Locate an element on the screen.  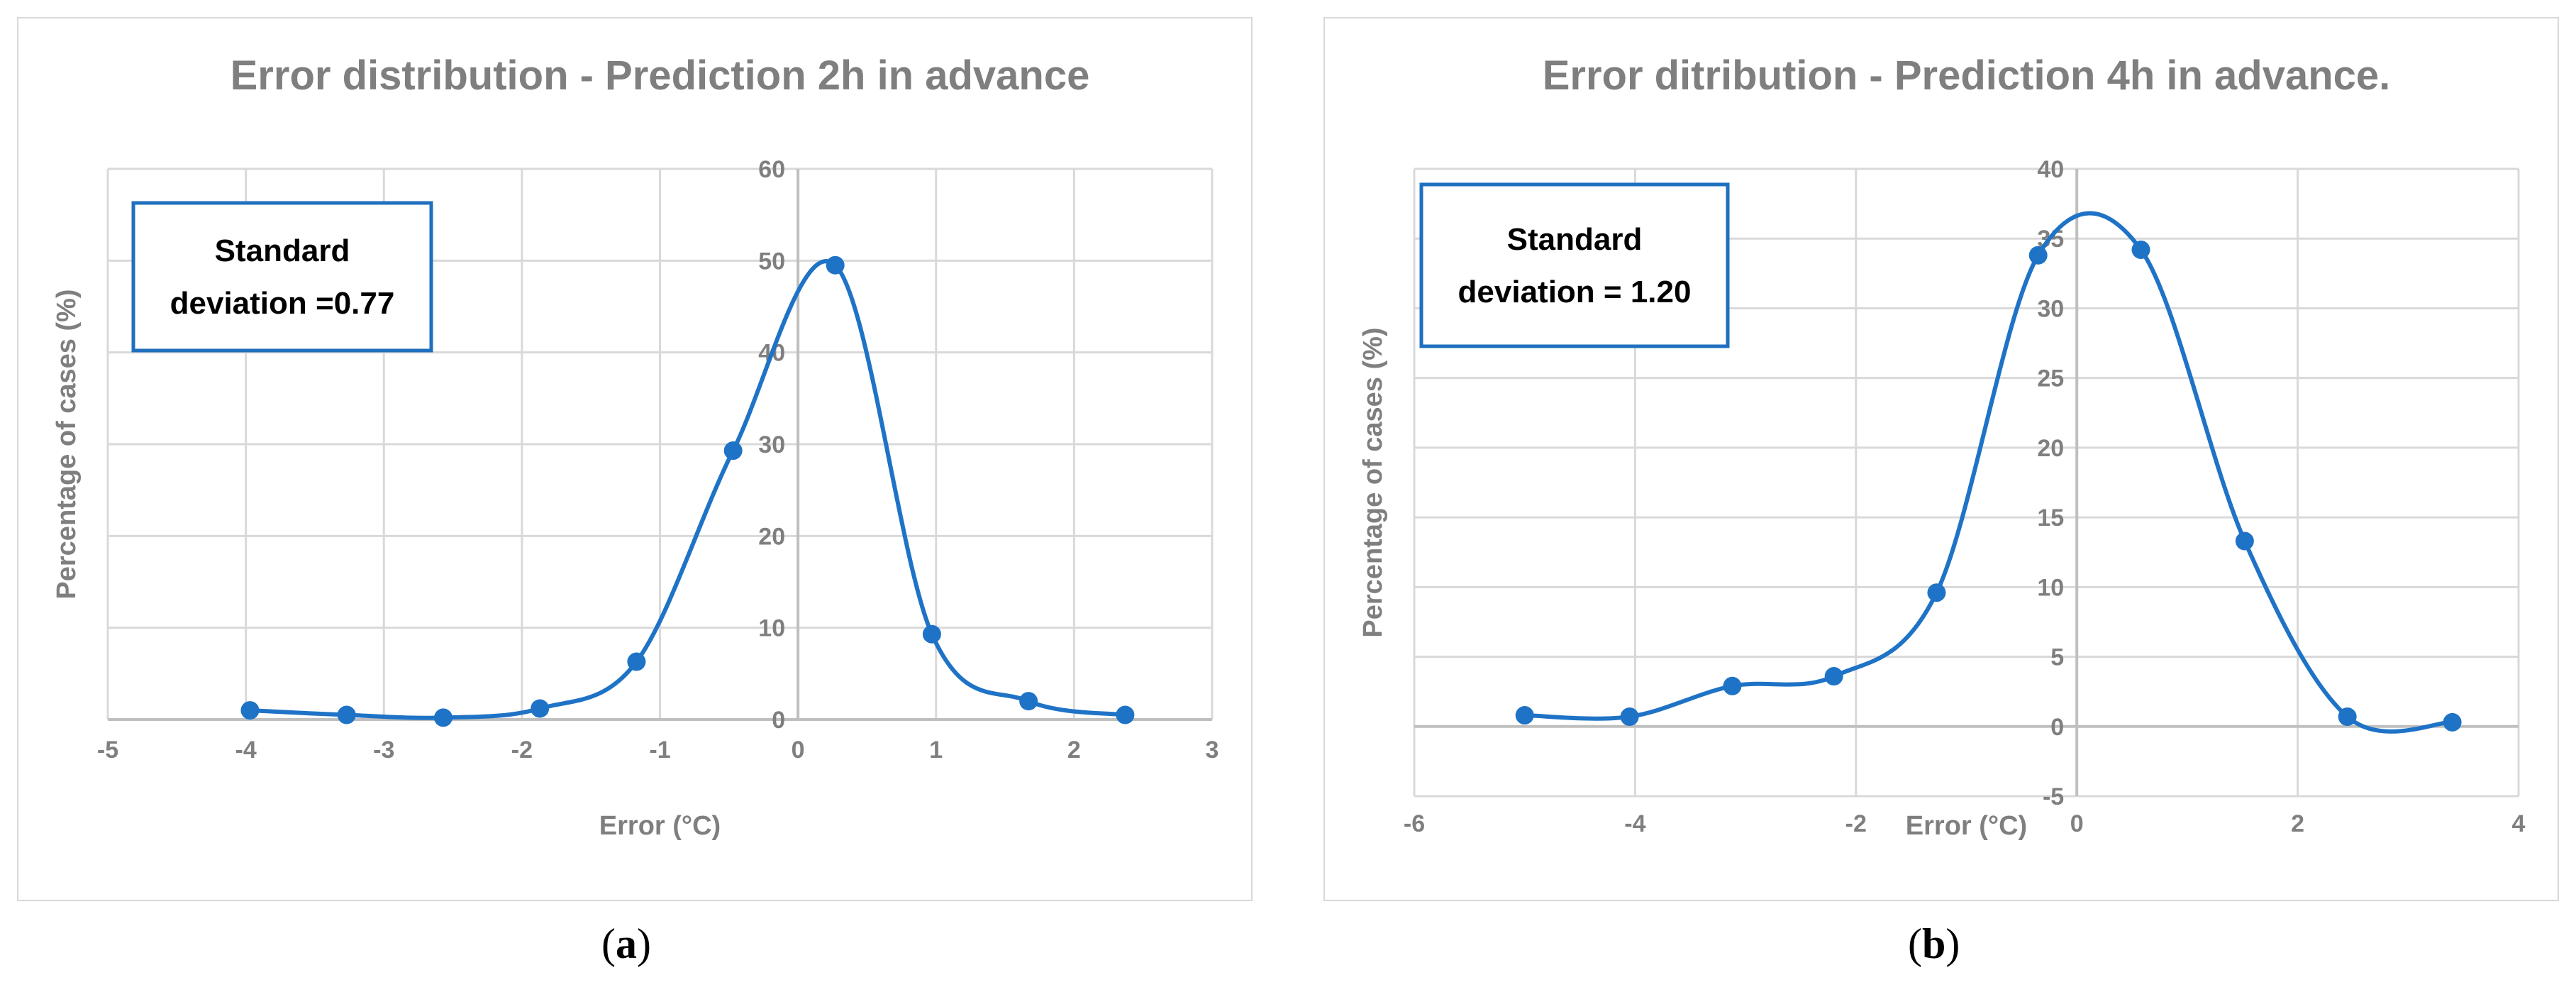
subfigure-label-b: (b) is located at coordinates (1934, 943).